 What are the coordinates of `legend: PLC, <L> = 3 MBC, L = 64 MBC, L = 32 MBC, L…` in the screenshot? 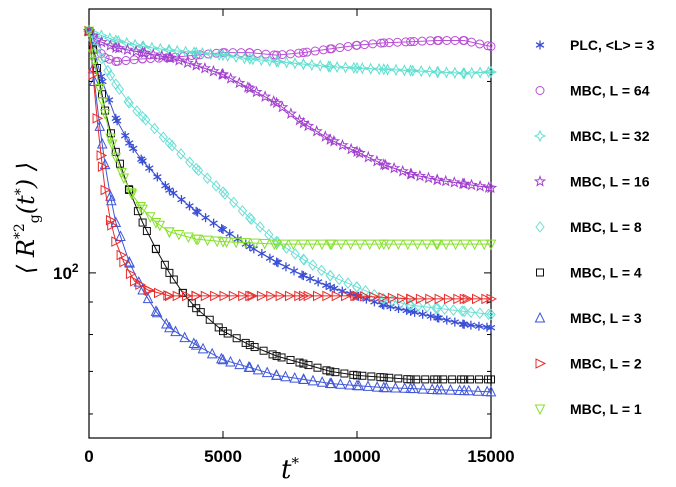 It's located at (594, 227).